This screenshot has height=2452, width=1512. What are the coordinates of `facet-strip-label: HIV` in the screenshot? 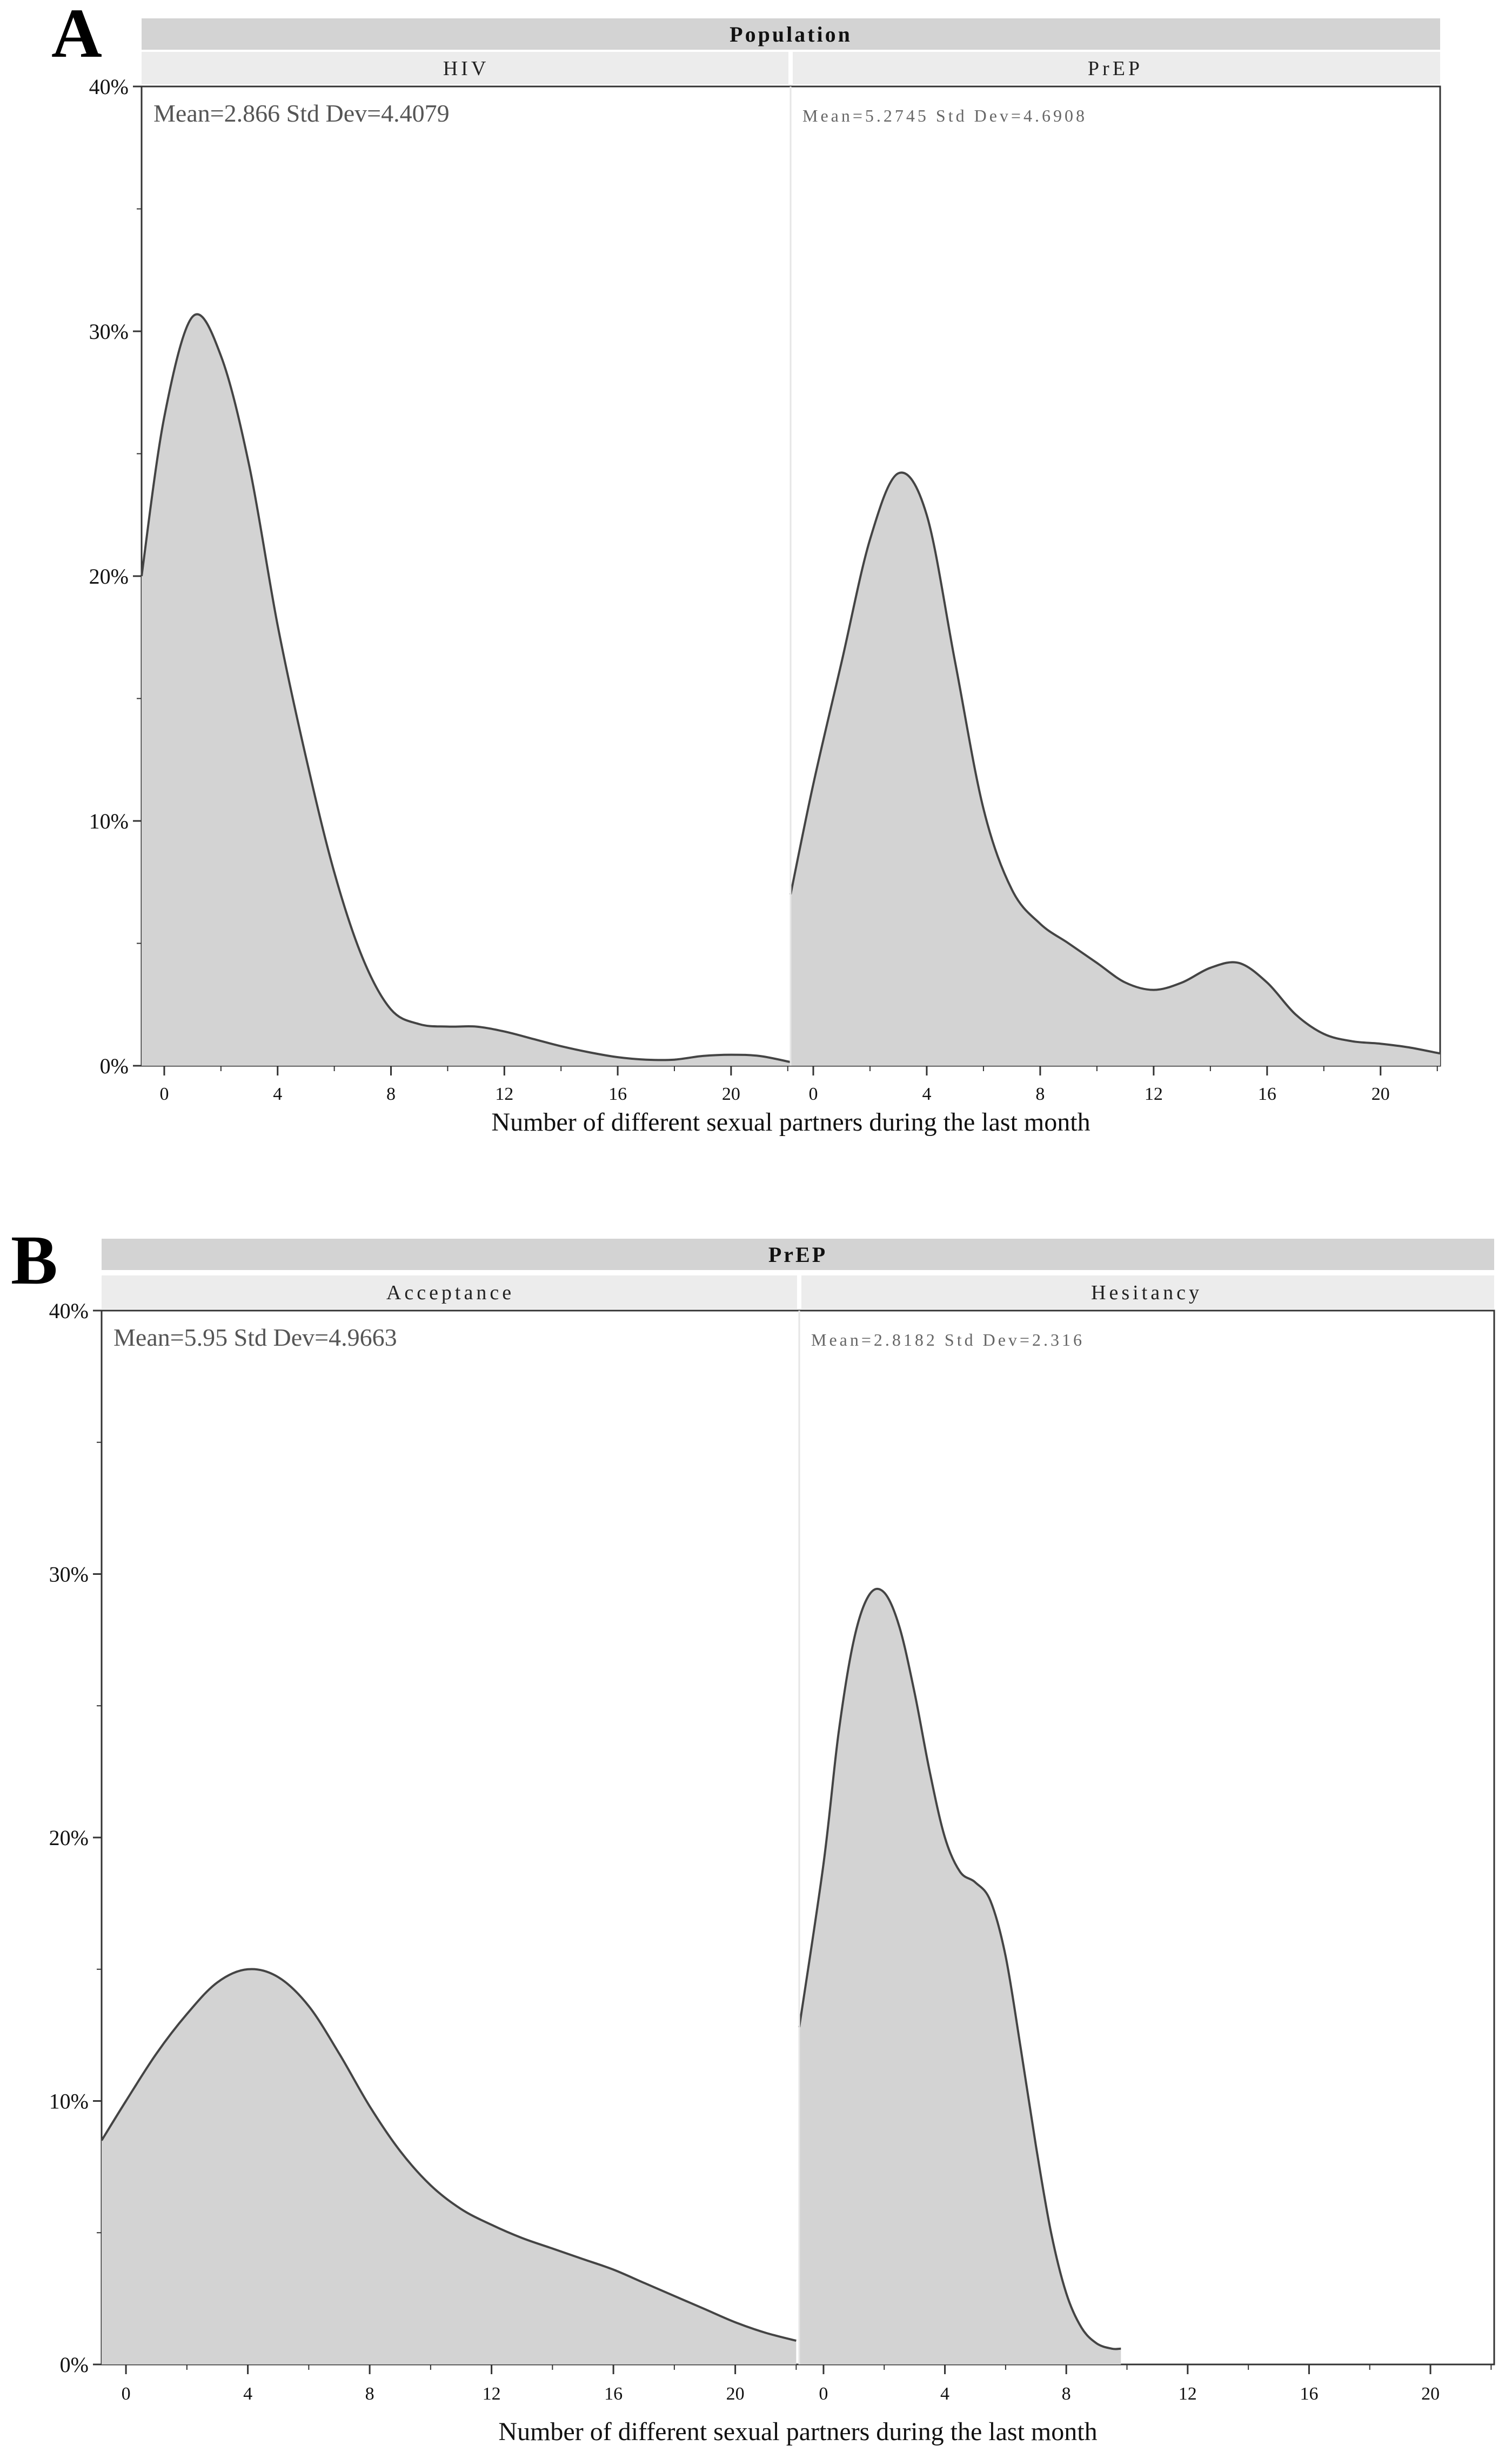 It's located at (466, 68).